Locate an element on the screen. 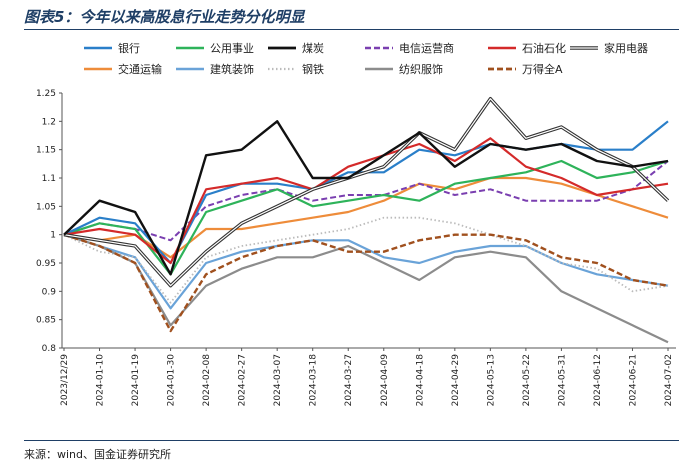  legend-item: 交通运输 is located at coordinates (123, 69).